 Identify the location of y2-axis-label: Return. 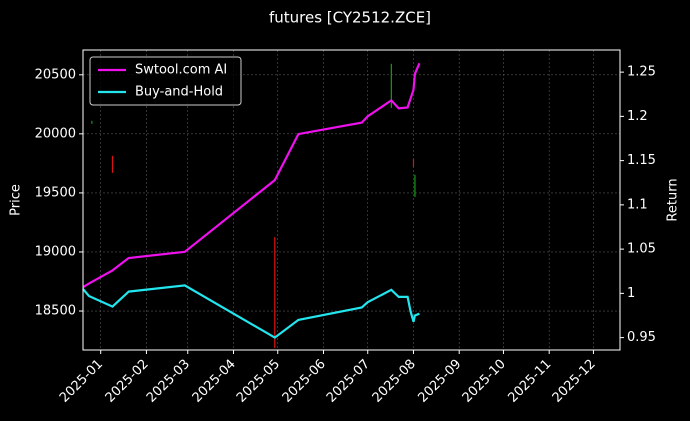
(673, 199).